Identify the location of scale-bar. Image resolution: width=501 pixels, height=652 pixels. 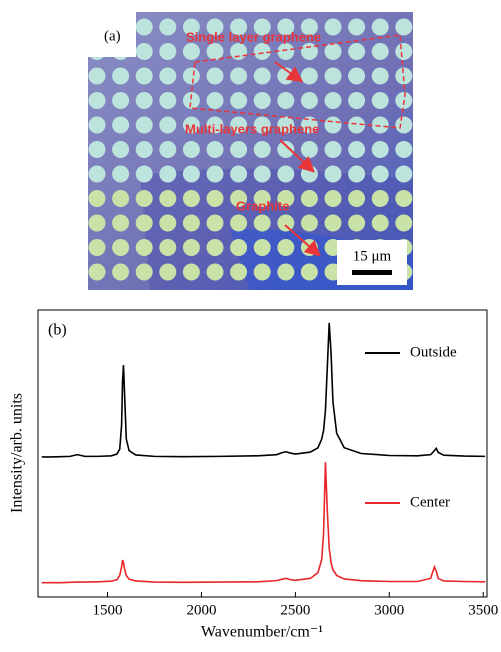
(372, 272).